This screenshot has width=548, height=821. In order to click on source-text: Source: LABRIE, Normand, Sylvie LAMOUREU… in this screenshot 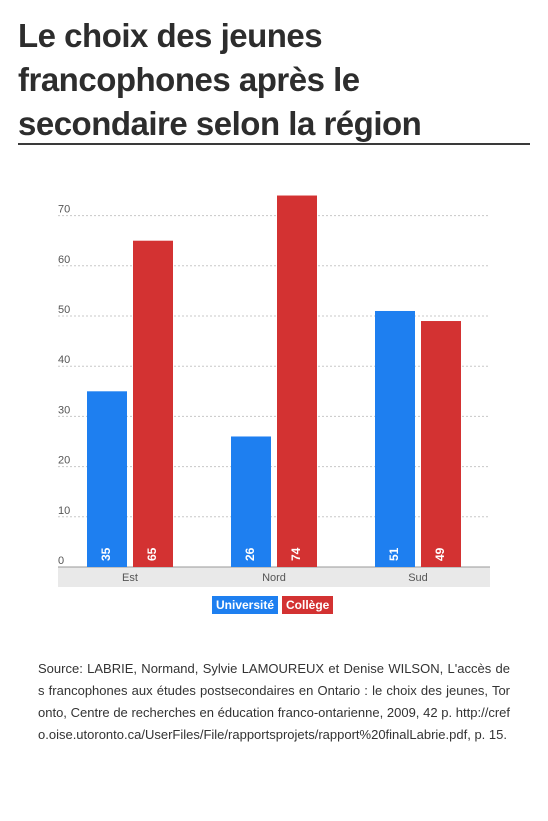, I will do `click(274, 701)`.